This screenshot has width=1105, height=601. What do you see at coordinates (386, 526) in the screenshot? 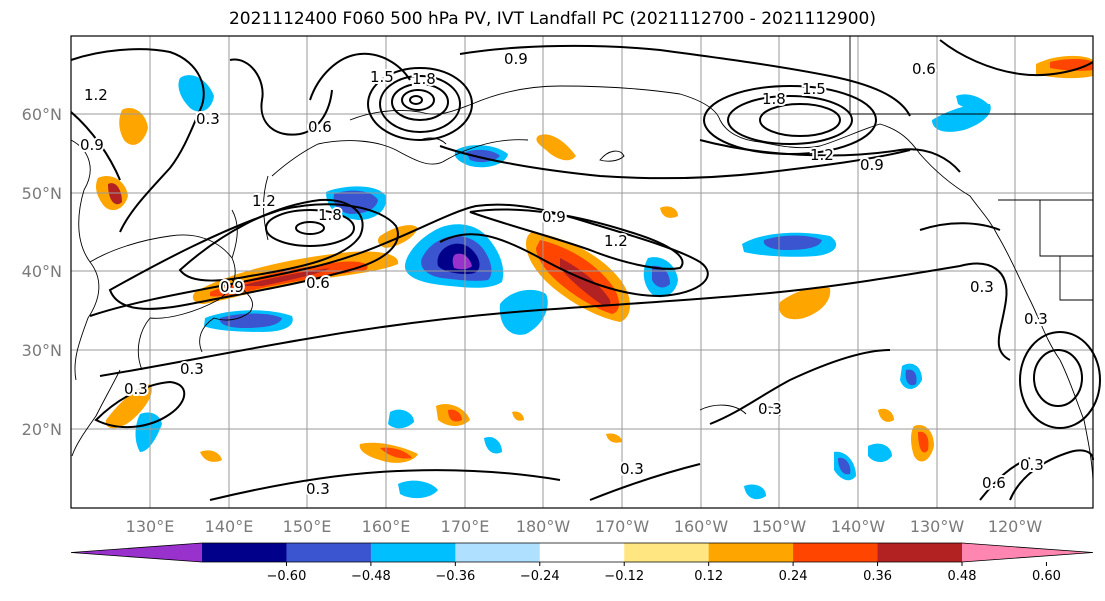
I see `lon-label: 160°E` at bounding box center [386, 526].